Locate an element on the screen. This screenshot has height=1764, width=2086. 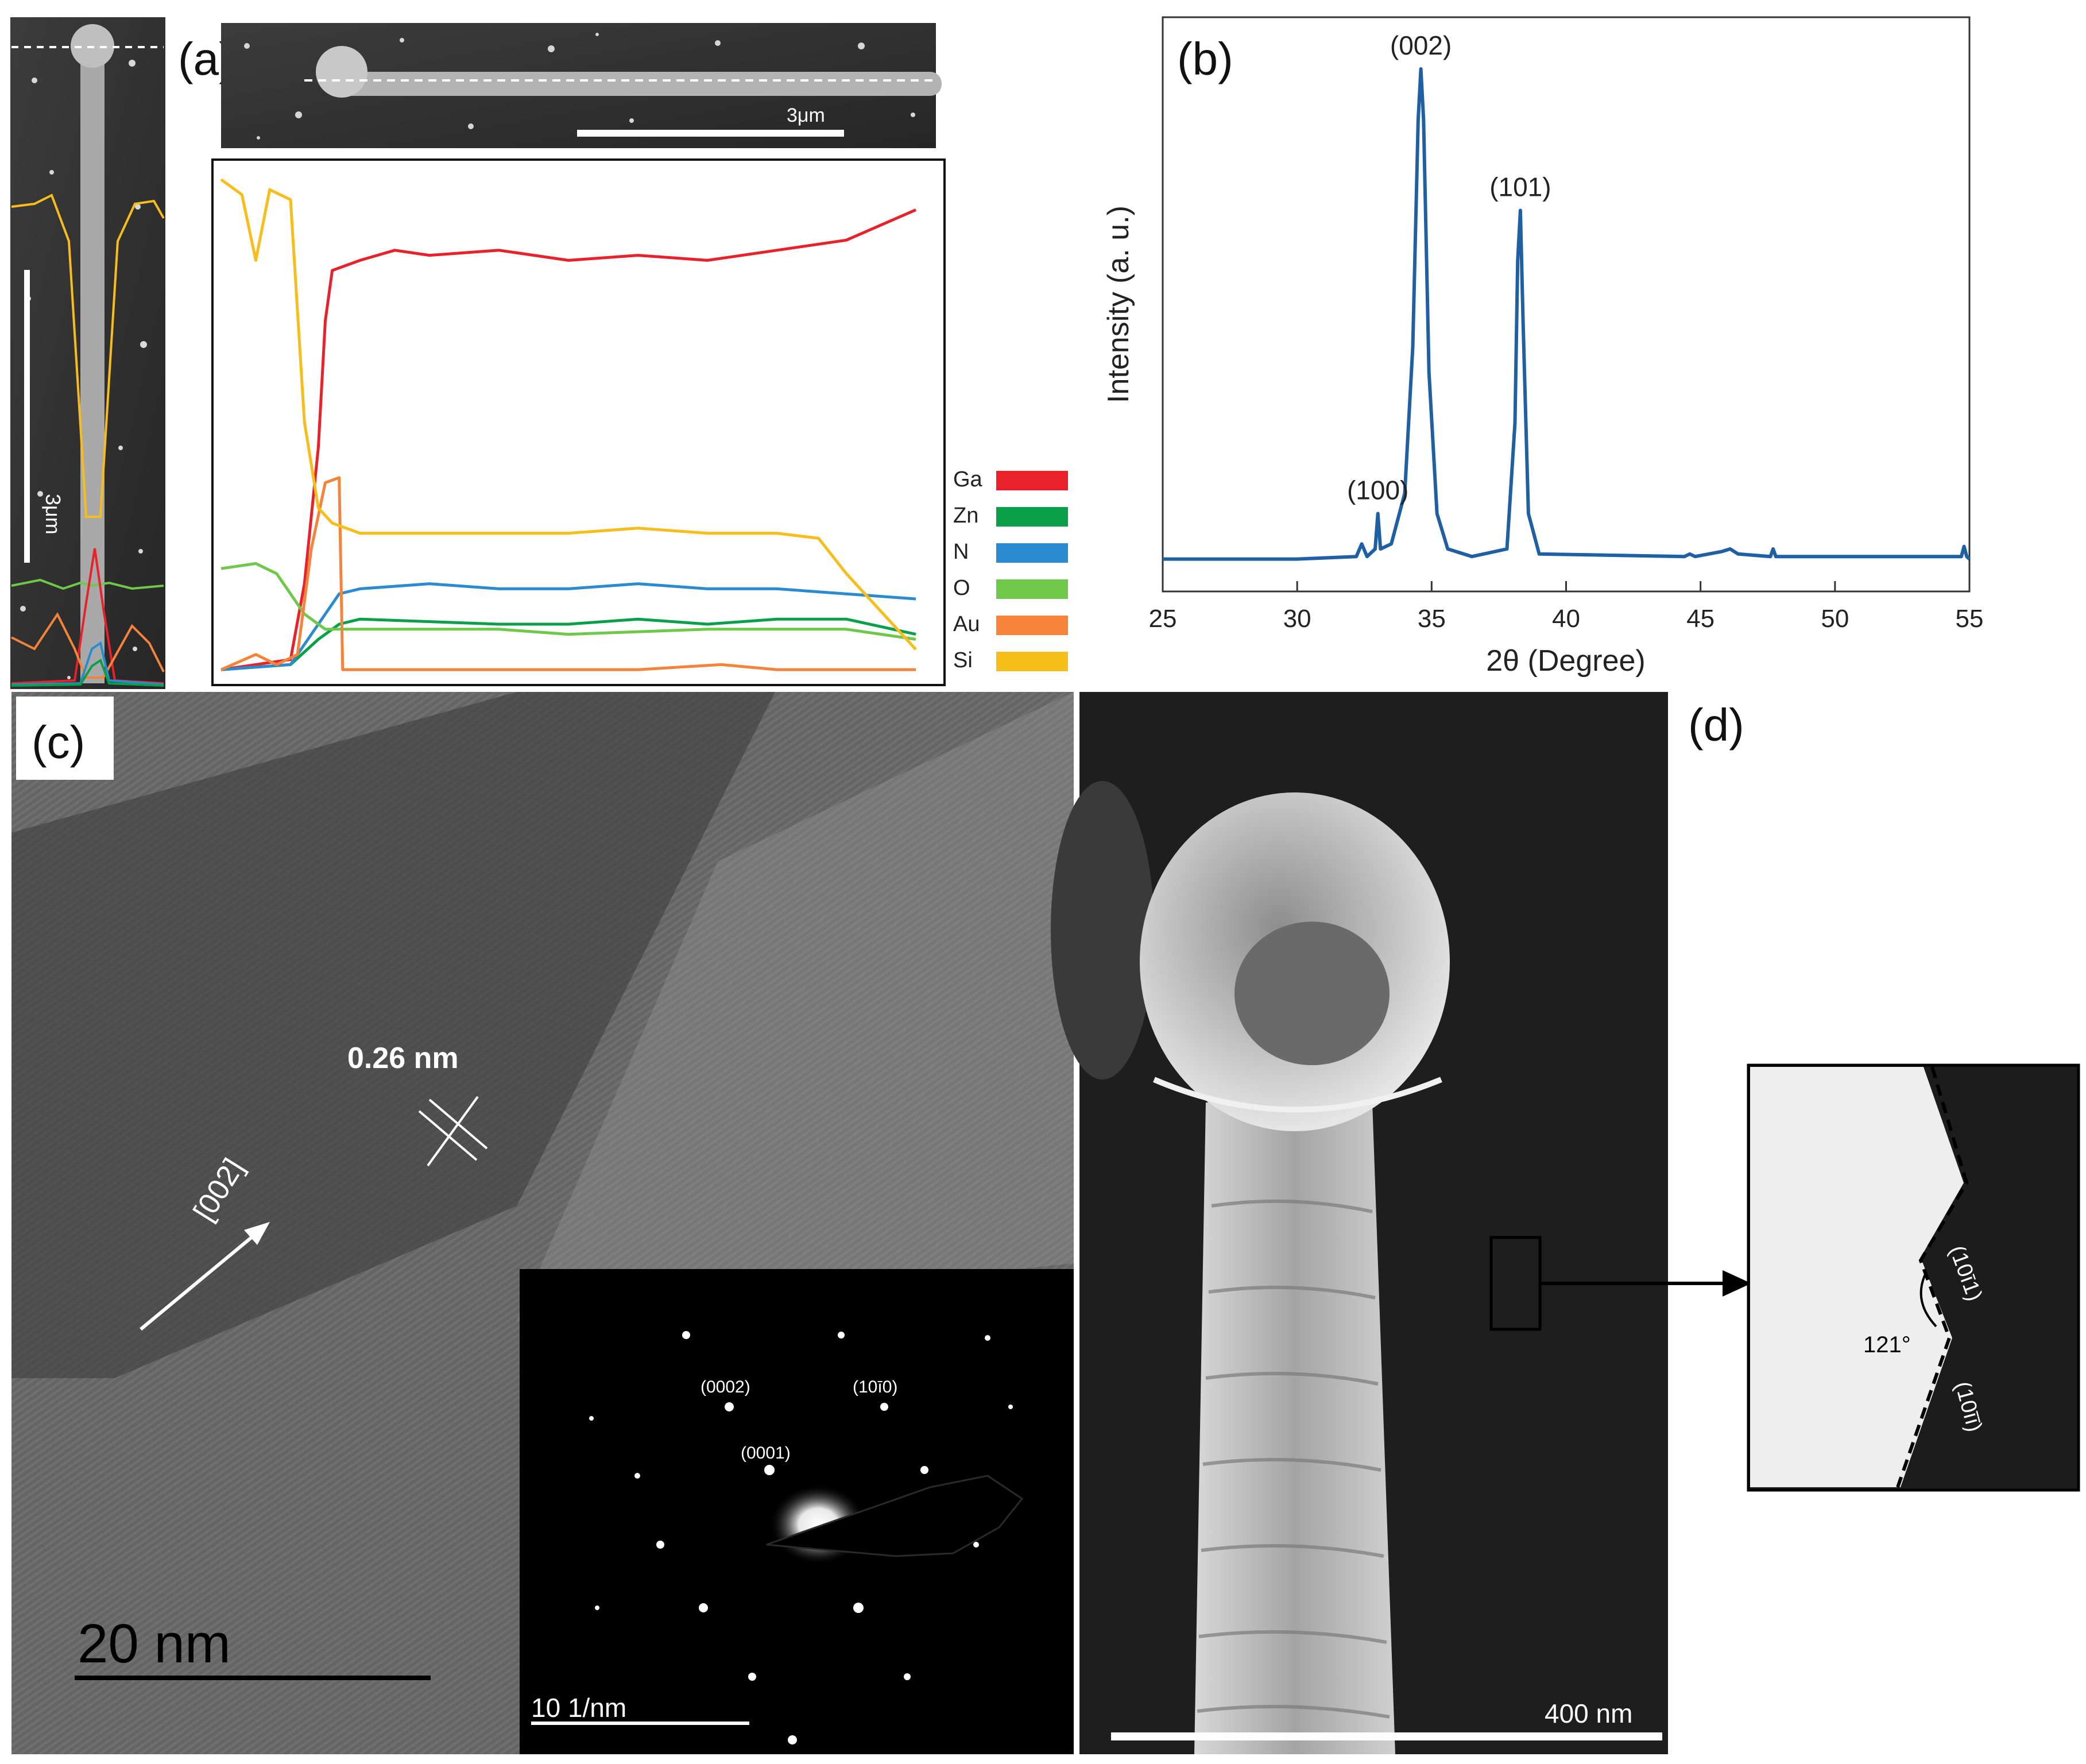
facet-outline-dashed is located at coordinates (1933, 1277).